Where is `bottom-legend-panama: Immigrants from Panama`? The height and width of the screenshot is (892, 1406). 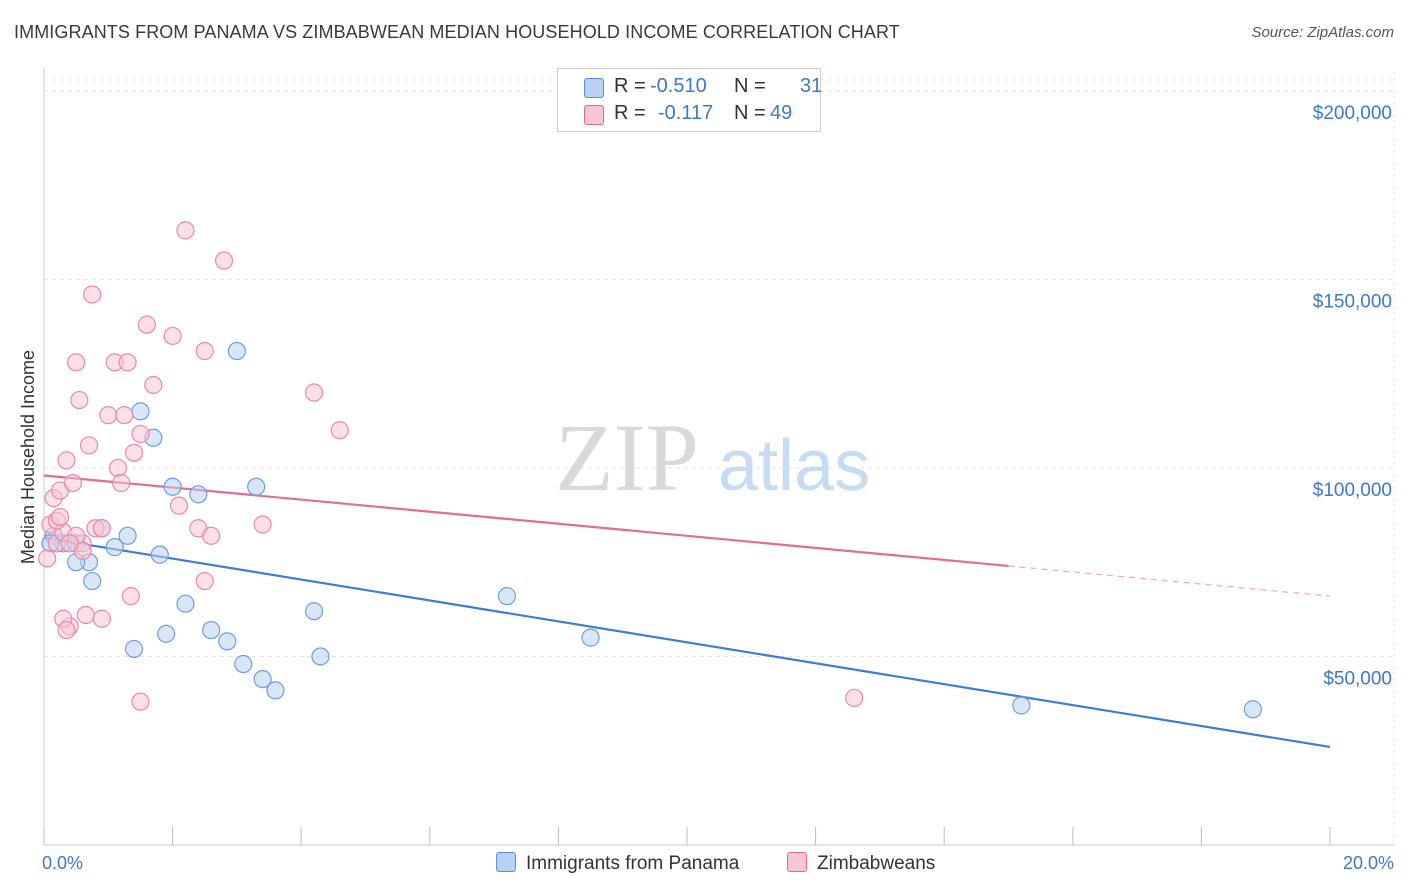 bottom-legend-panama: Immigrants from Panama is located at coordinates (617, 863).